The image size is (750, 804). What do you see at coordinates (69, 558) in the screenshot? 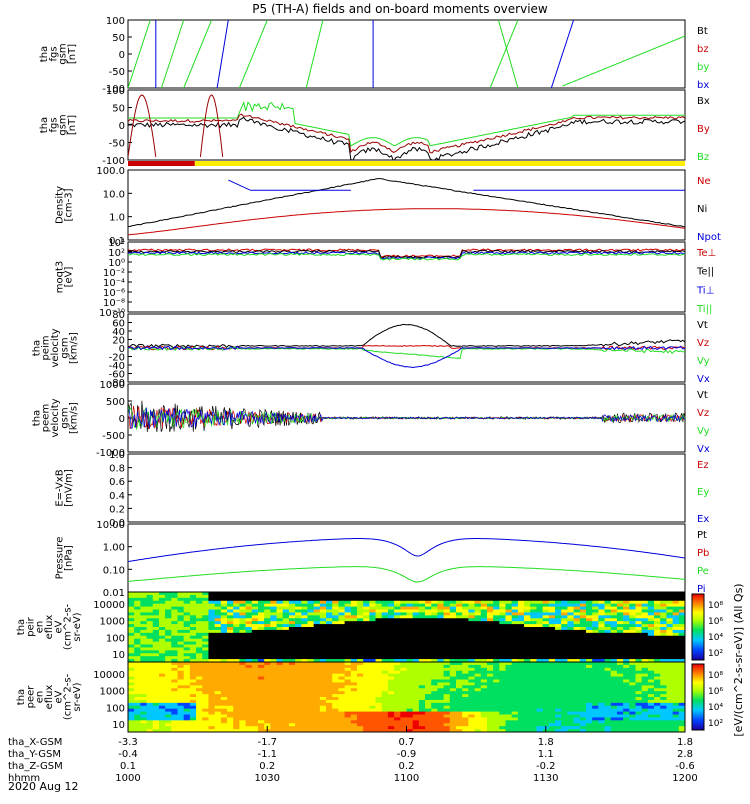
I see `ylabel-line: [nPa]` at bounding box center [69, 558].